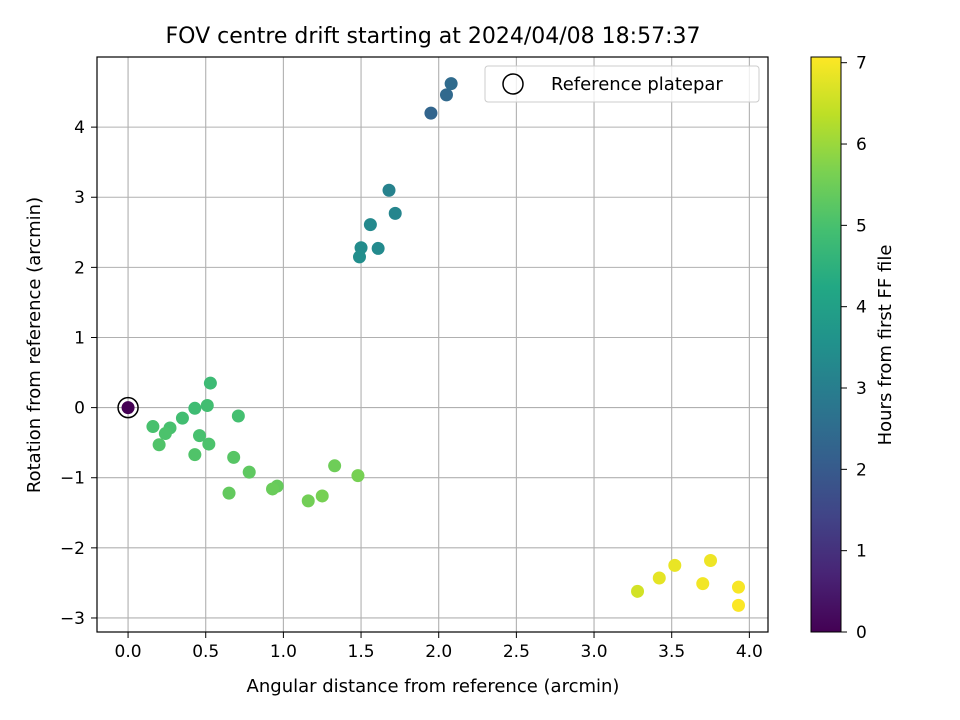  What do you see at coordinates (637, 84) in the screenshot?
I see `legend-label: Reference platepar` at bounding box center [637, 84].